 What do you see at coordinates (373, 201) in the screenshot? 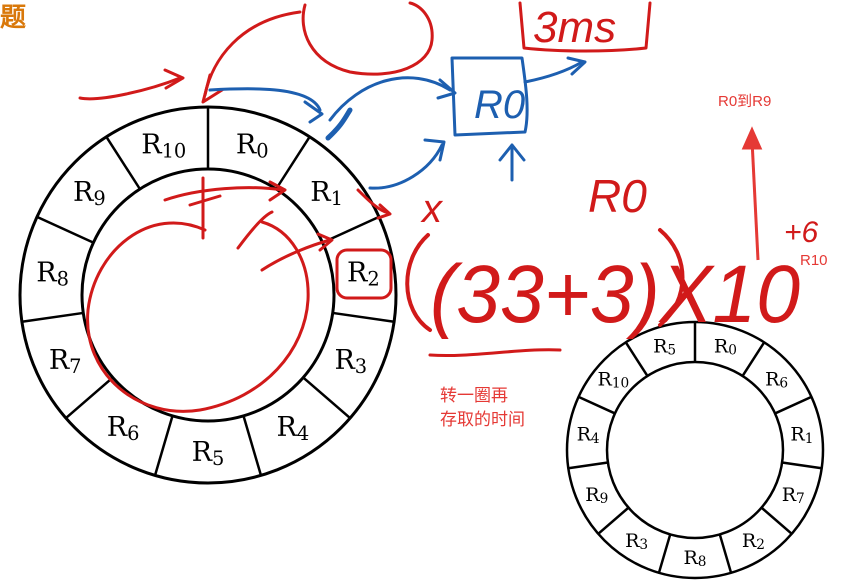
I see `red-arrow-r1` at bounding box center [373, 201].